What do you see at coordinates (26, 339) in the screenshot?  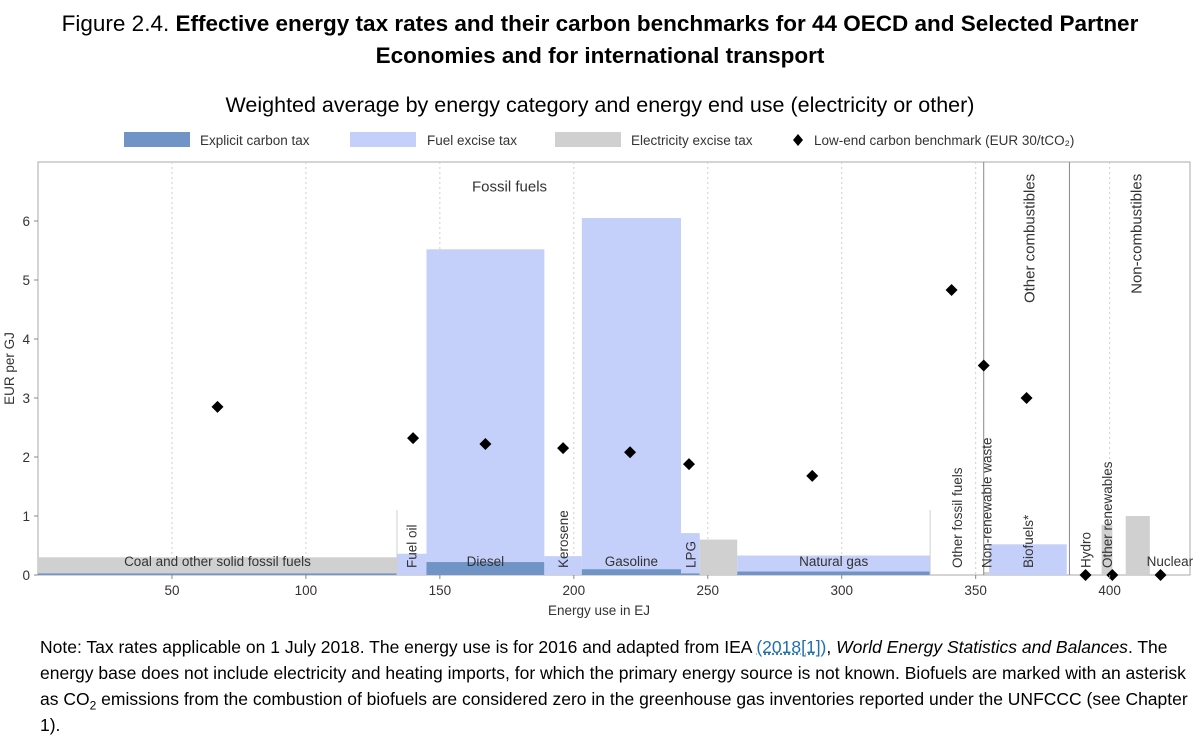 I see `y-tick-label-4: 4` at bounding box center [26, 339].